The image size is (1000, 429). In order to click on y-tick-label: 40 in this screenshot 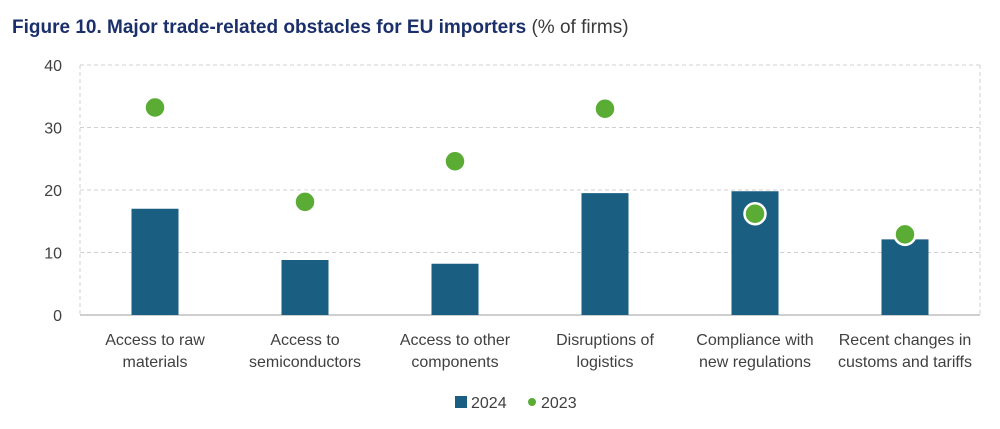, I will do `click(53, 66)`.